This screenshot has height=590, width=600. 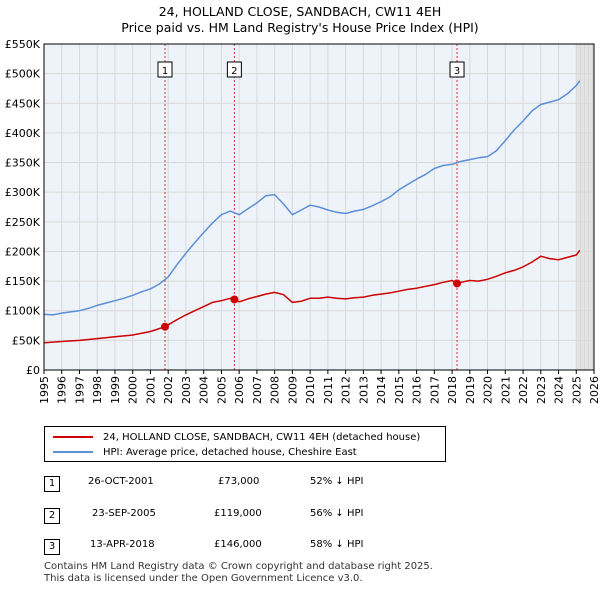 What do you see at coordinates (33, 370) in the screenshot?
I see `y-tick-label: £0` at bounding box center [33, 370].